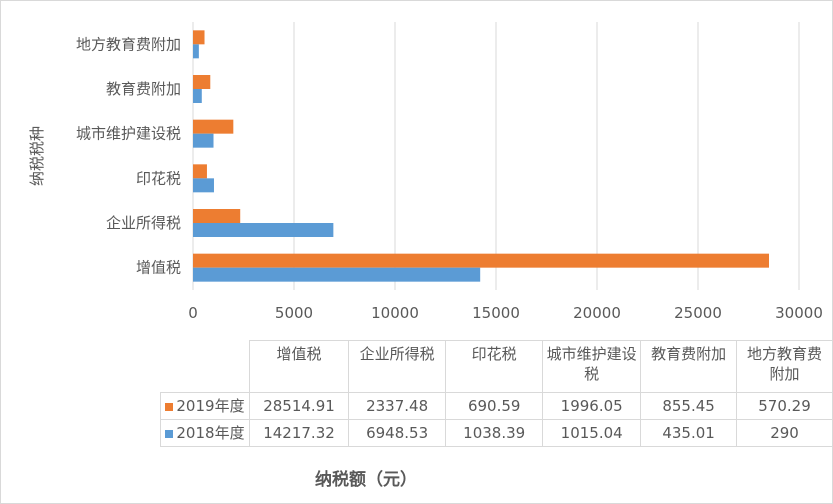 The width and height of the screenshot is (833, 504). Describe the element at coordinates (592, 406) in the screenshot. I see `data-table-cell: 1996.05` at that location.